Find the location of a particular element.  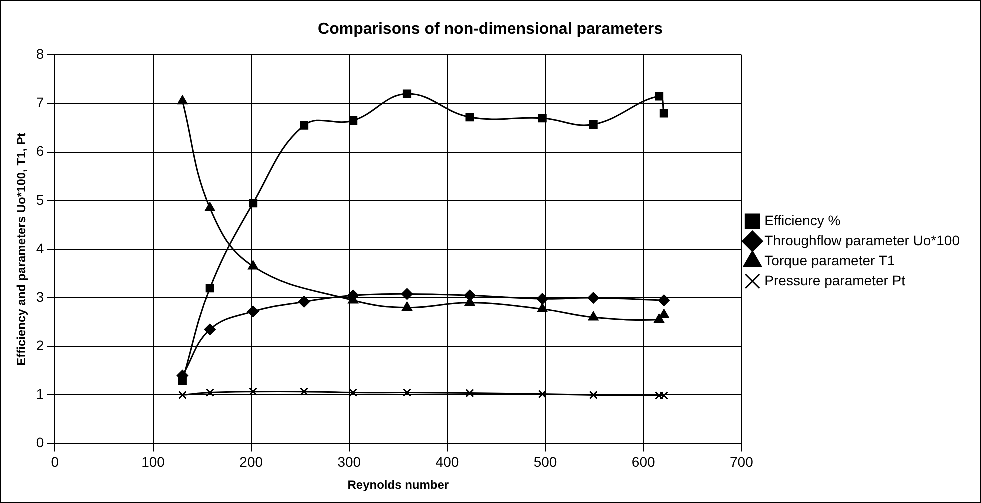

legend-label: Throughflow parameter Uo*100 is located at coordinates (862, 240).